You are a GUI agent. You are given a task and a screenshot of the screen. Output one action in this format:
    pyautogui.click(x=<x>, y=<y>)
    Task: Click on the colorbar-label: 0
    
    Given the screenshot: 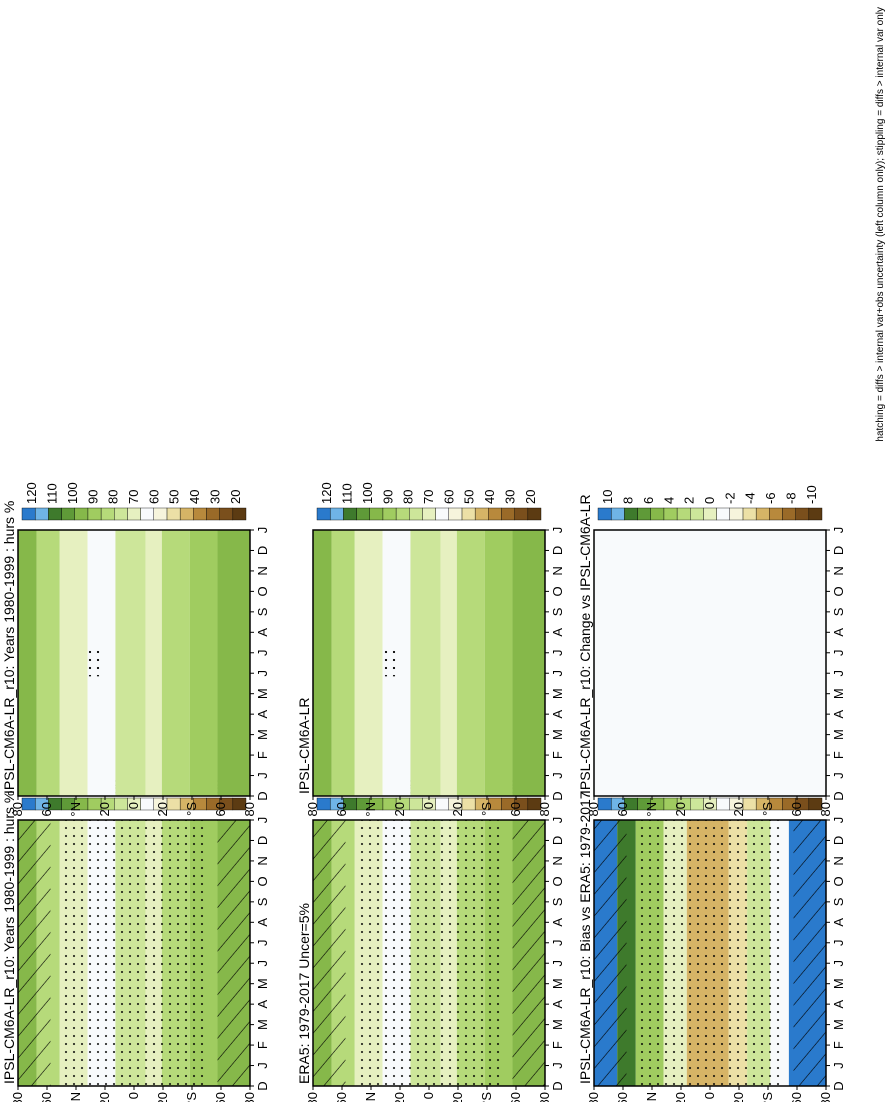 What is the action you would take?
    pyautogui.click(x=709, y=500)
    